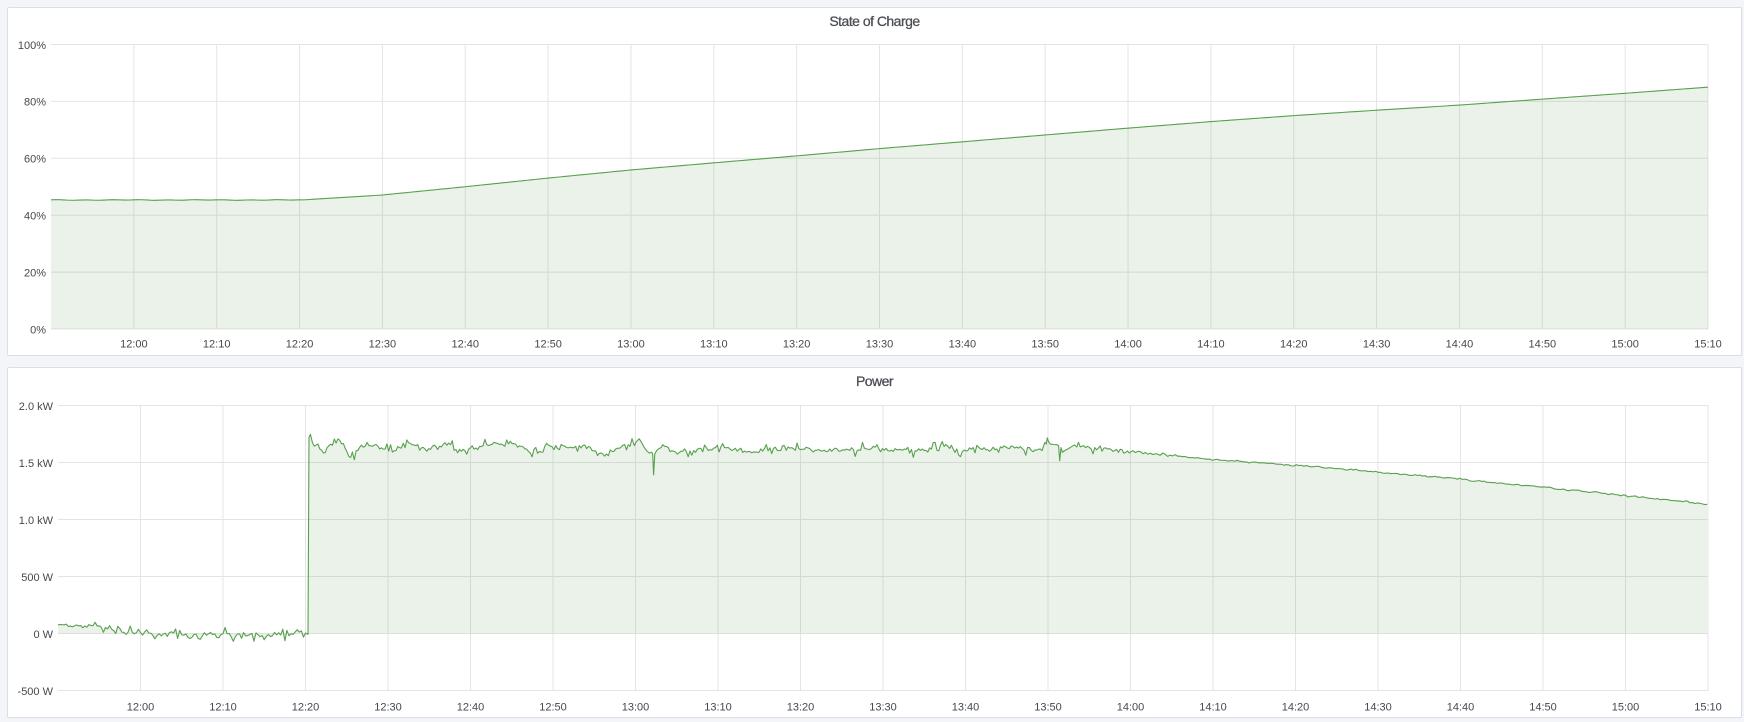 The height and width of the screenshot is (722, 1744). What do you see at coordinates (35, 160) in the screenshot?
I see `svg-text: 60%` at bounding box center [35, 160].